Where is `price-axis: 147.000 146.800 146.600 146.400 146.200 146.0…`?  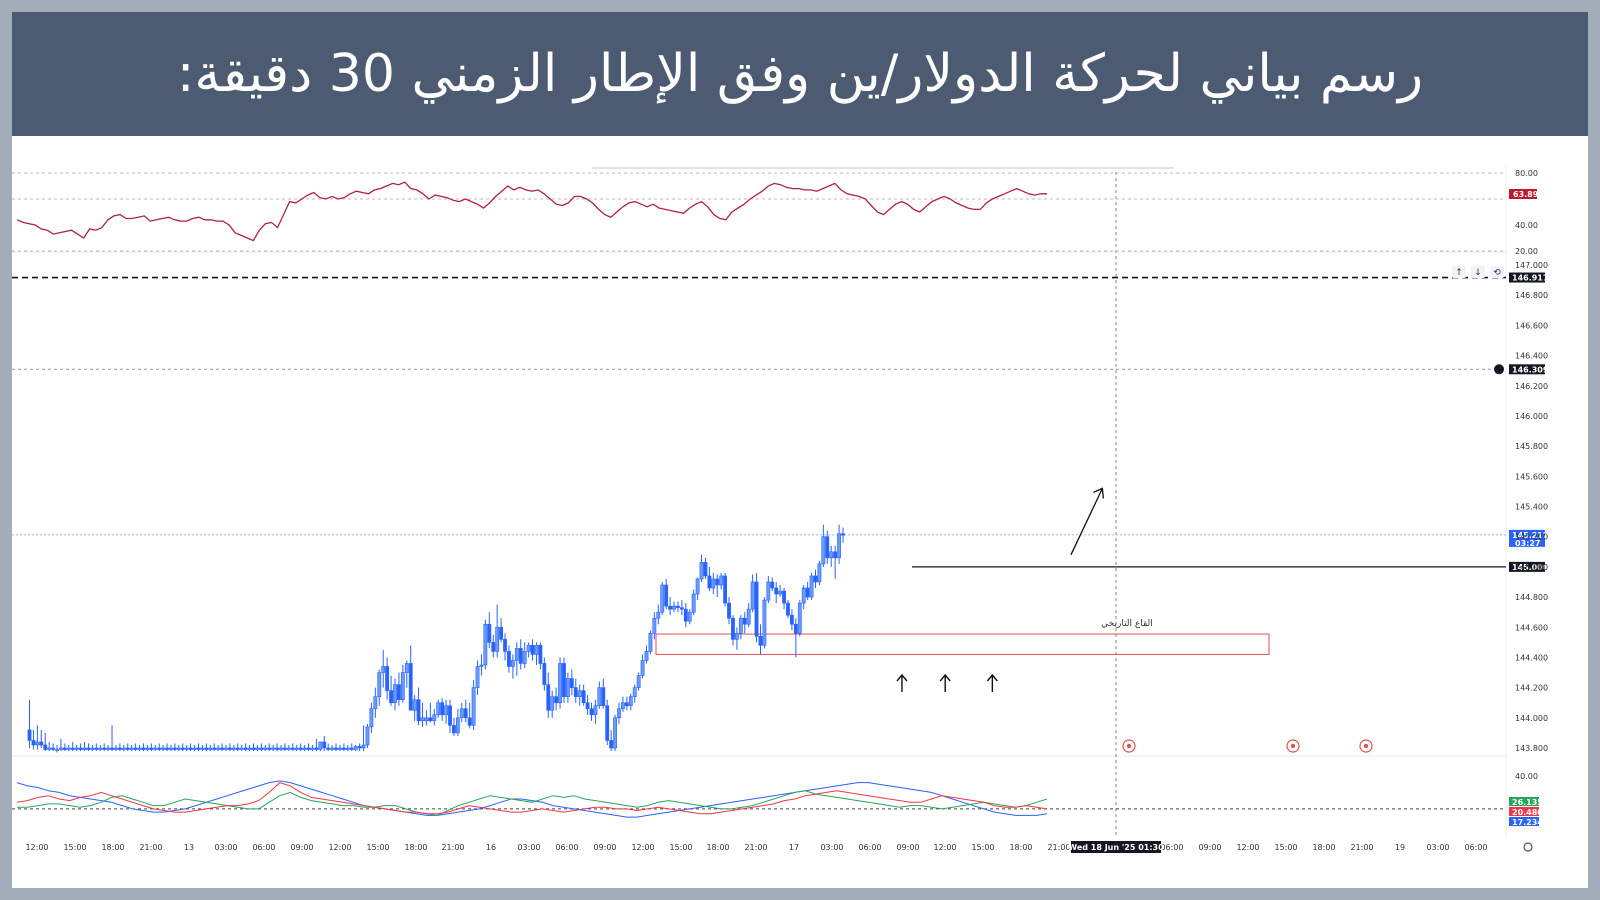 price-axis: 147.000 146.800 146.600 146.400 146.200 146.0… is located at coordinates (1531, 507).